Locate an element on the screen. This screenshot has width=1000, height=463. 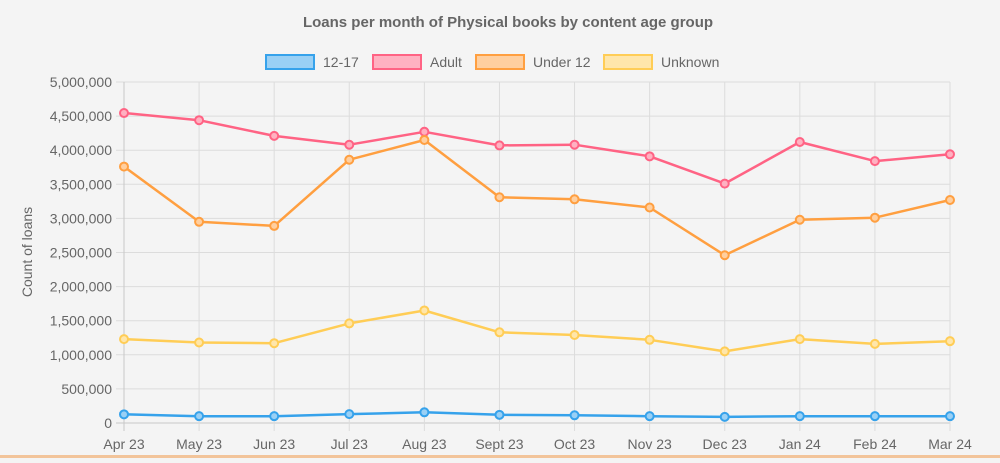
series-adult is located at coordinates (537, 148).